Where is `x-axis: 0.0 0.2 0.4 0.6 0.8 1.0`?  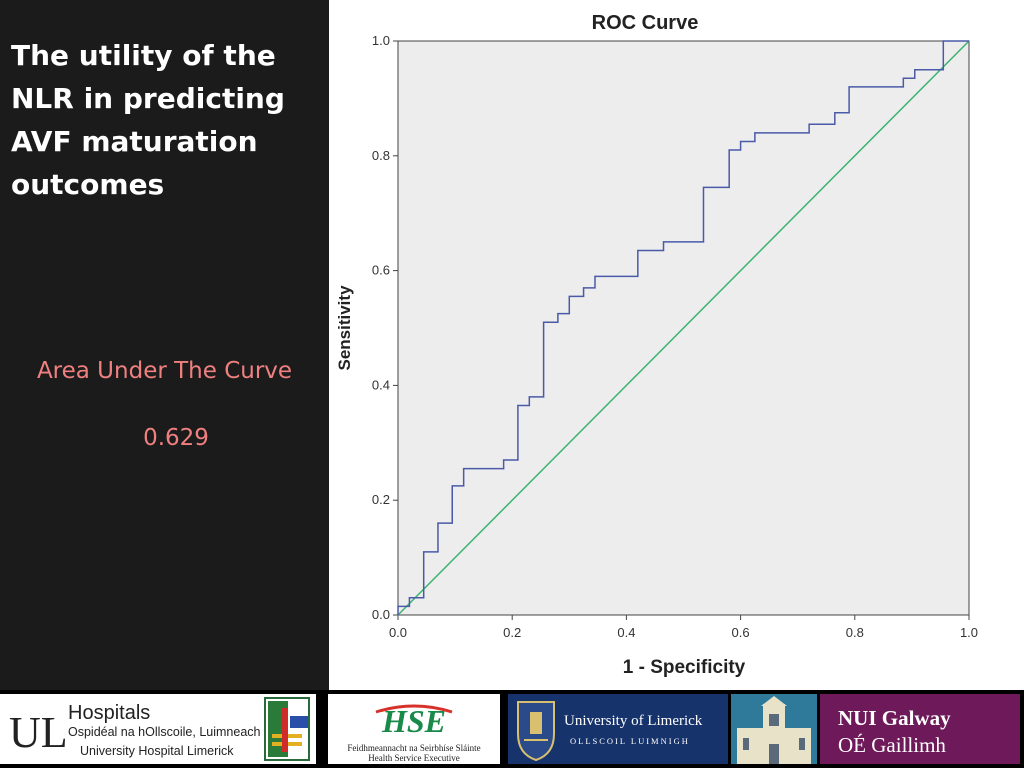 x-axis: 0.0 0.2 0.4 0.6 0.8 1.0 is located at coordinates (683, 627).